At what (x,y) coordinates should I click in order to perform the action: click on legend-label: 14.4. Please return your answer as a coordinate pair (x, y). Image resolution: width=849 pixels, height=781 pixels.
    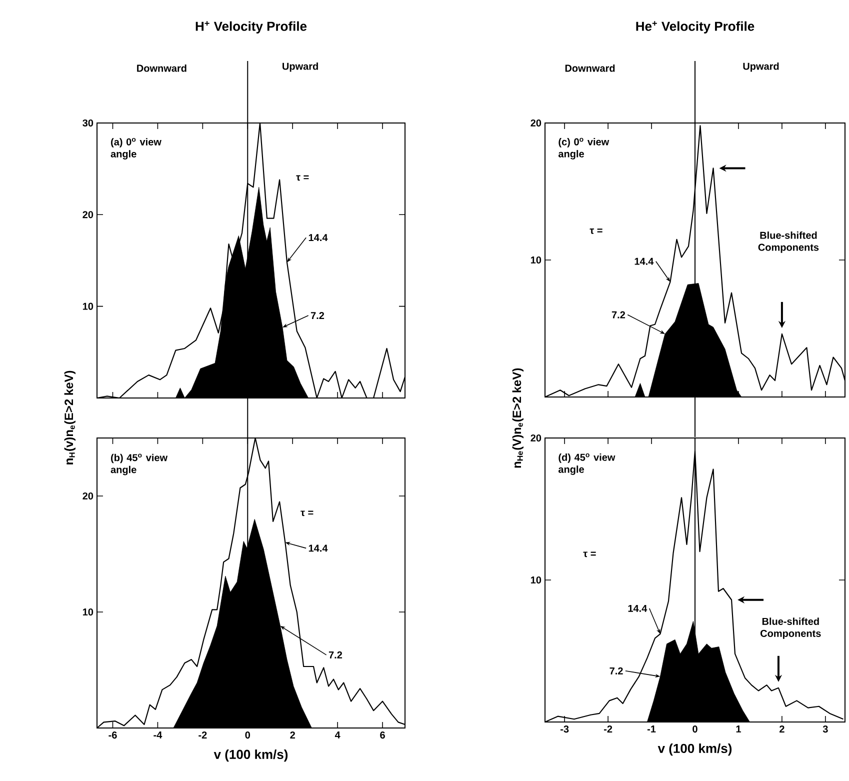
    Looking at the image, I should click on (318, 548).